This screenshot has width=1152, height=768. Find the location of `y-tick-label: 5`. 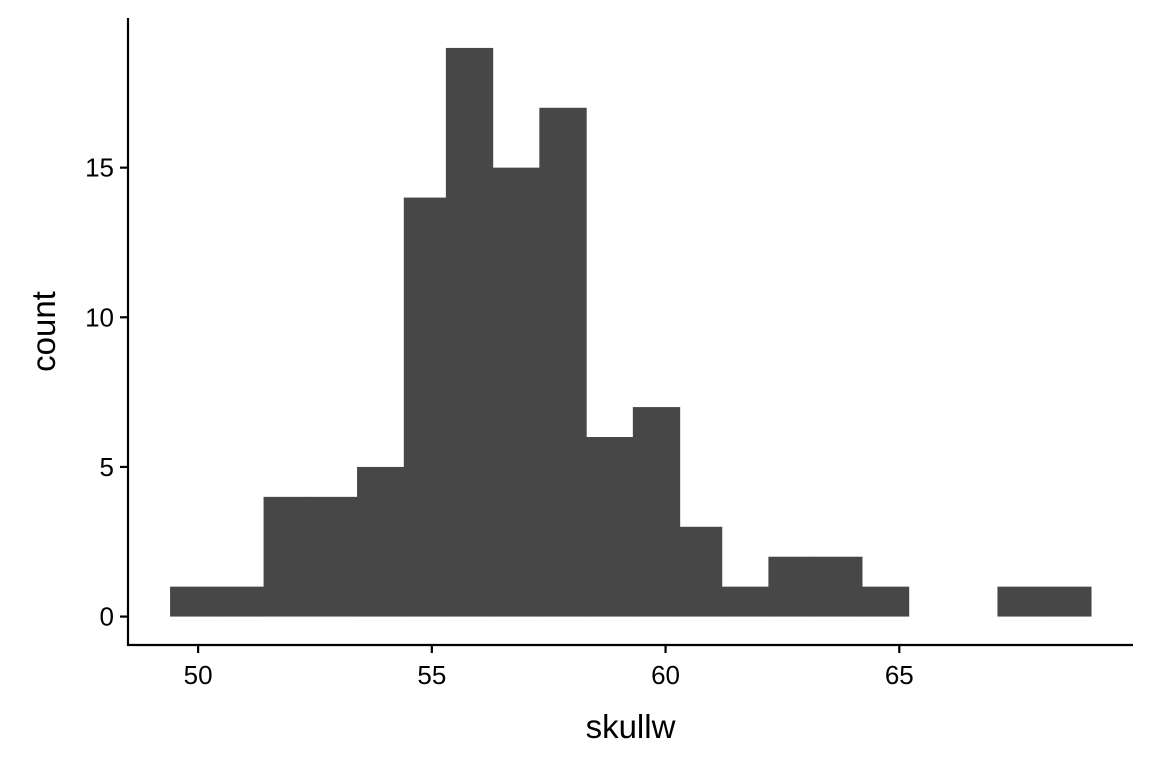

y-tick-label: 5 is located at coordinates (107, 467).